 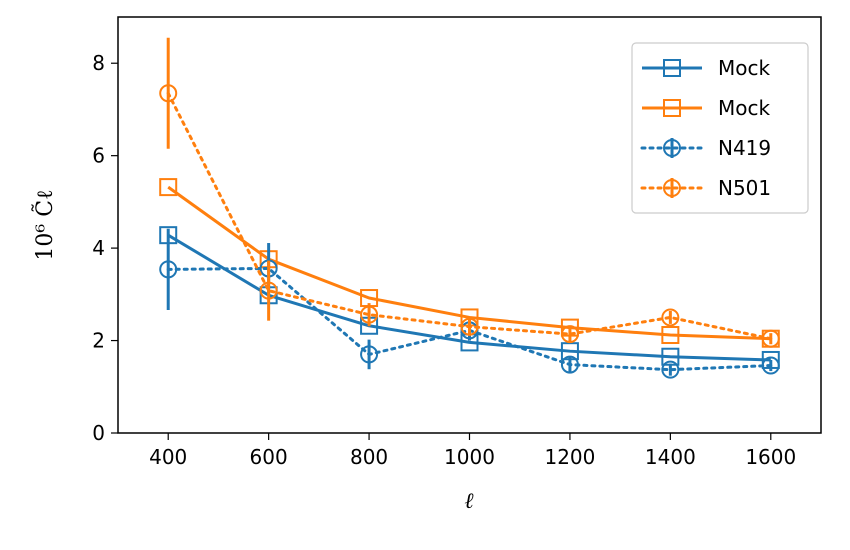 I want to click on legend-entry: N419, so click(x=705, y=148).